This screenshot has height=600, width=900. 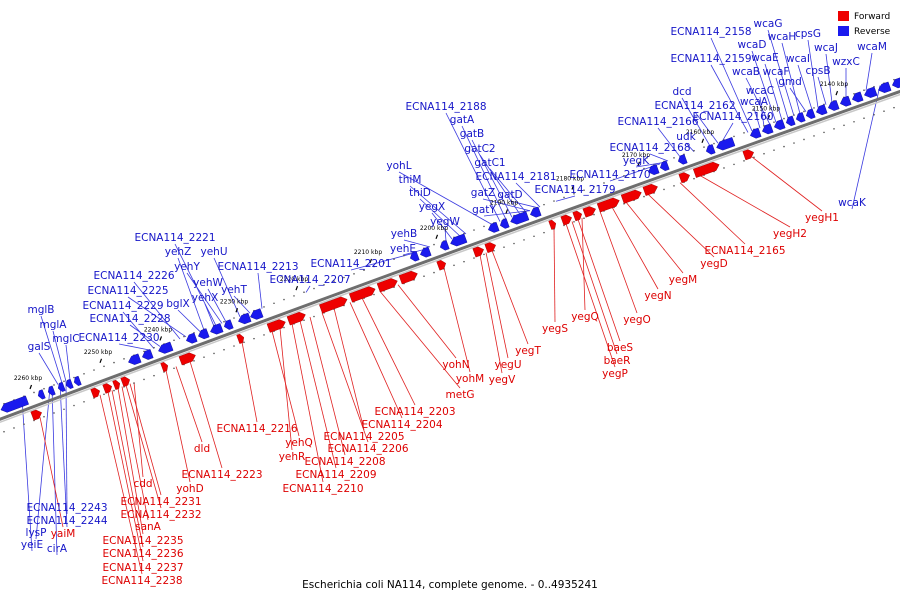 What do you see at coordinates (129, 319) in the screenshot?
I see `reverse-gene-label: ECNA114_2228` at bounding box center [129, 319].